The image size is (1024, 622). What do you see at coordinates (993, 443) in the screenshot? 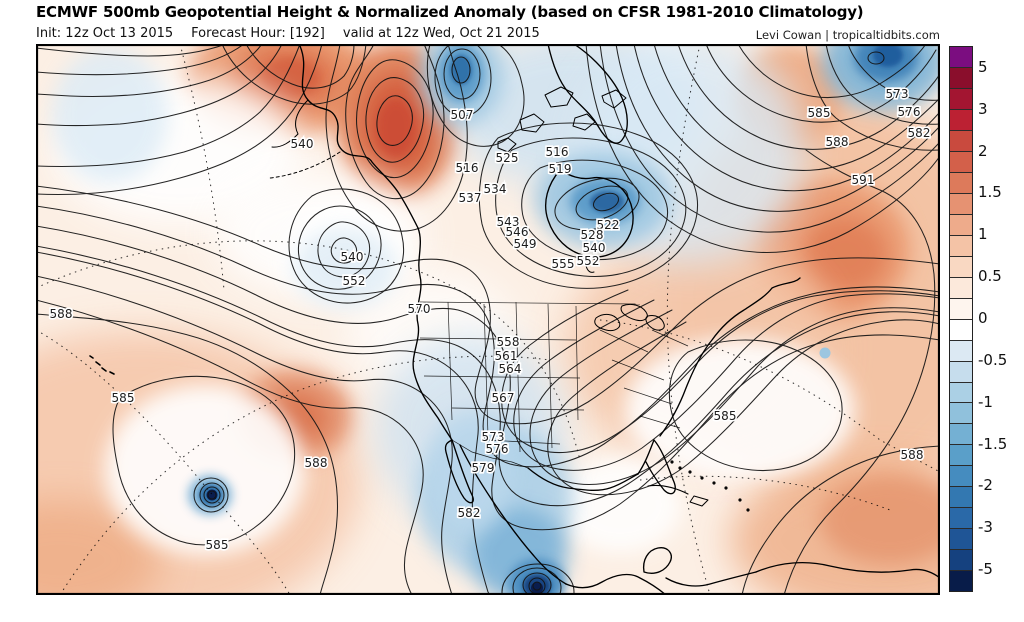
I see `colorbar-tick: -1.5` at bounding box center [993, 443].